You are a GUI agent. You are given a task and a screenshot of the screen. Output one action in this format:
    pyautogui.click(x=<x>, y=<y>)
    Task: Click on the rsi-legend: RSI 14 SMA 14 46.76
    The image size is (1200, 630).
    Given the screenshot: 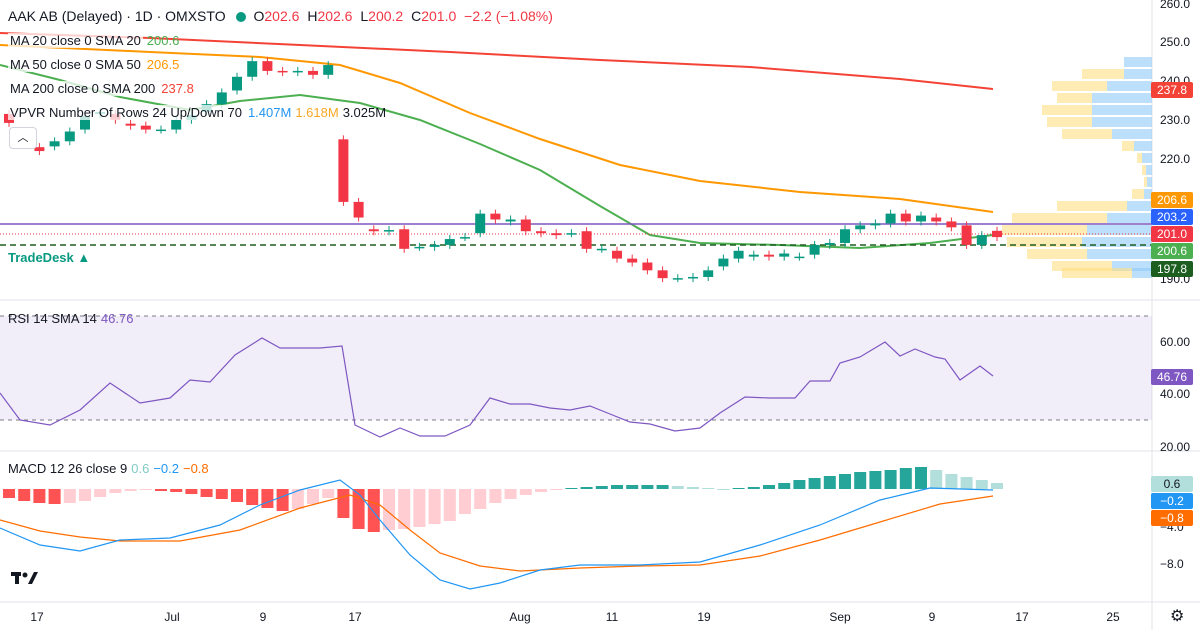 What is the action you would take?
    pyautogui.click(x=72, y=319)
    